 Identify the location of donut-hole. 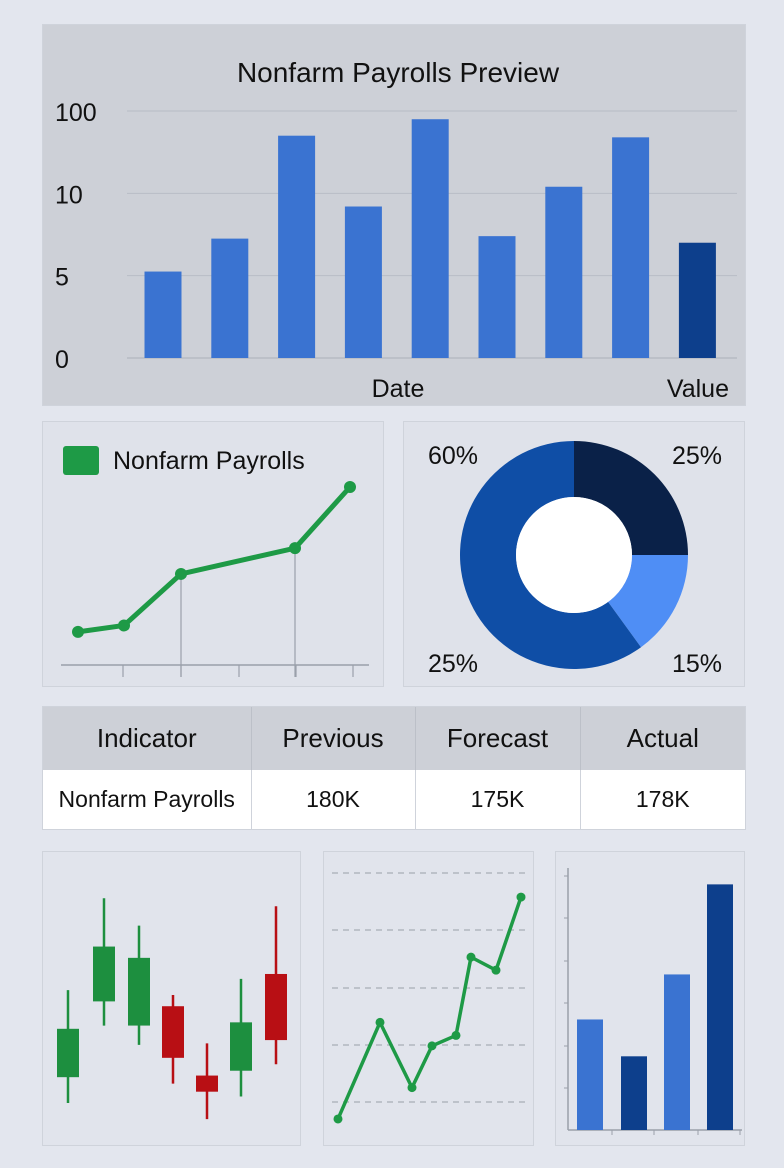
(574, 555).